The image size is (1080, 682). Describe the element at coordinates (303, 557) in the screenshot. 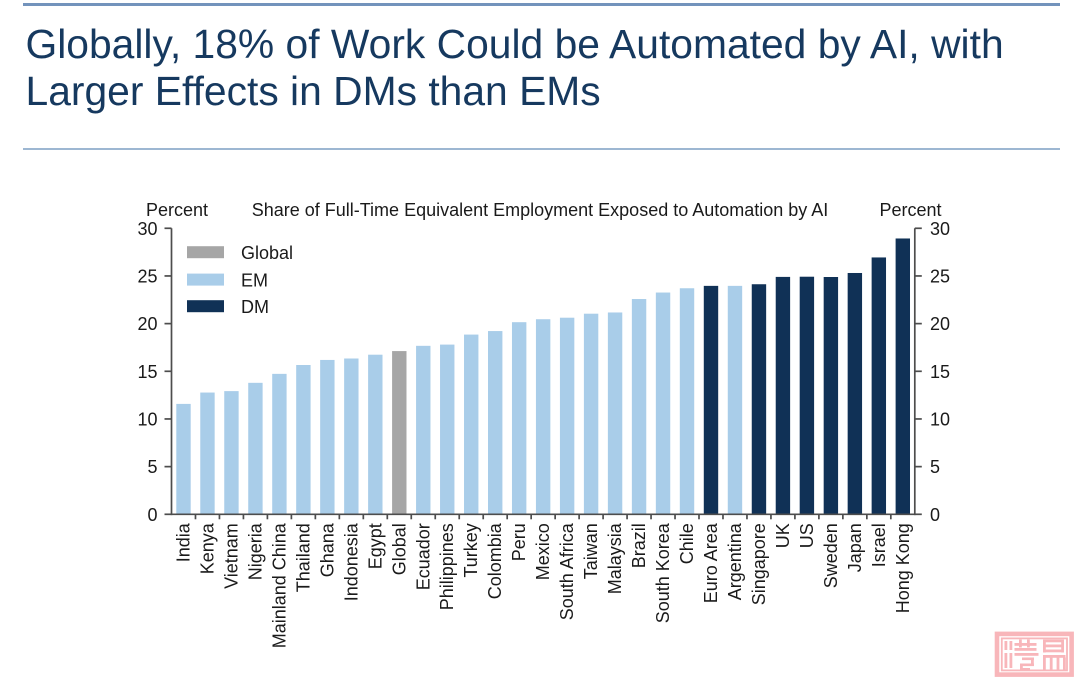

I see `svg-text: Thailand` at that location.